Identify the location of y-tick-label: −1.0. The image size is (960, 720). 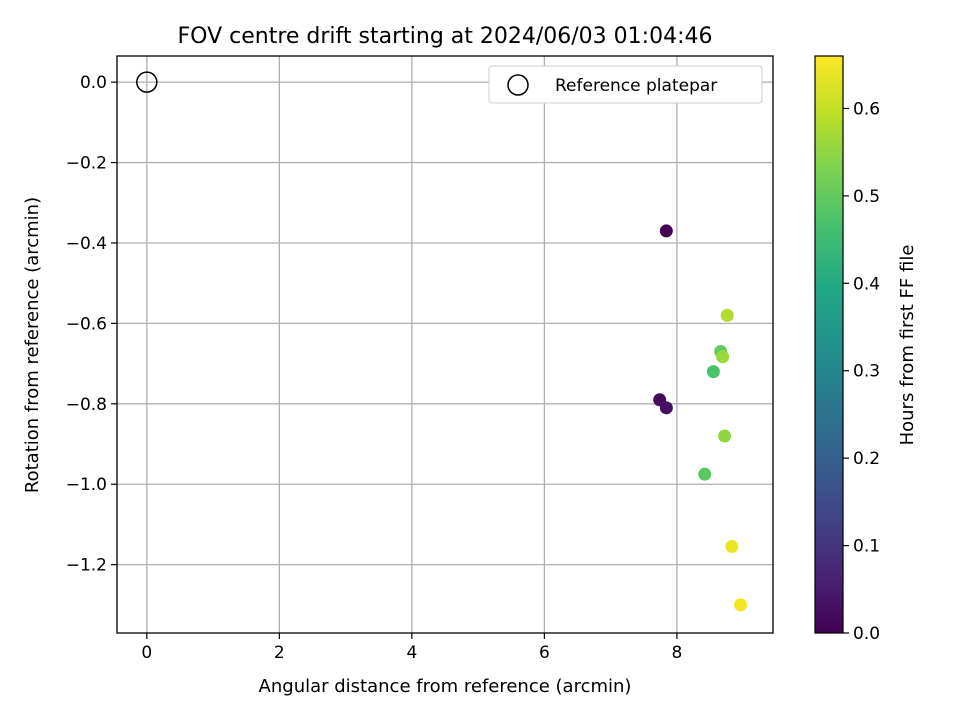
(86, 485).